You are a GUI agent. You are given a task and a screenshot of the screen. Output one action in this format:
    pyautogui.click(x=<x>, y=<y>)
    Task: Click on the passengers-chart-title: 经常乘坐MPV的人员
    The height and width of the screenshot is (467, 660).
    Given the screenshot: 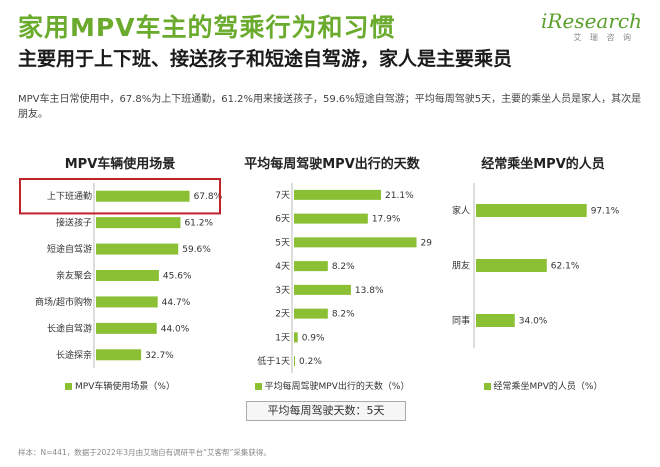 What is the action you would take?
    pyautogui.click(x=543, y=164)
    